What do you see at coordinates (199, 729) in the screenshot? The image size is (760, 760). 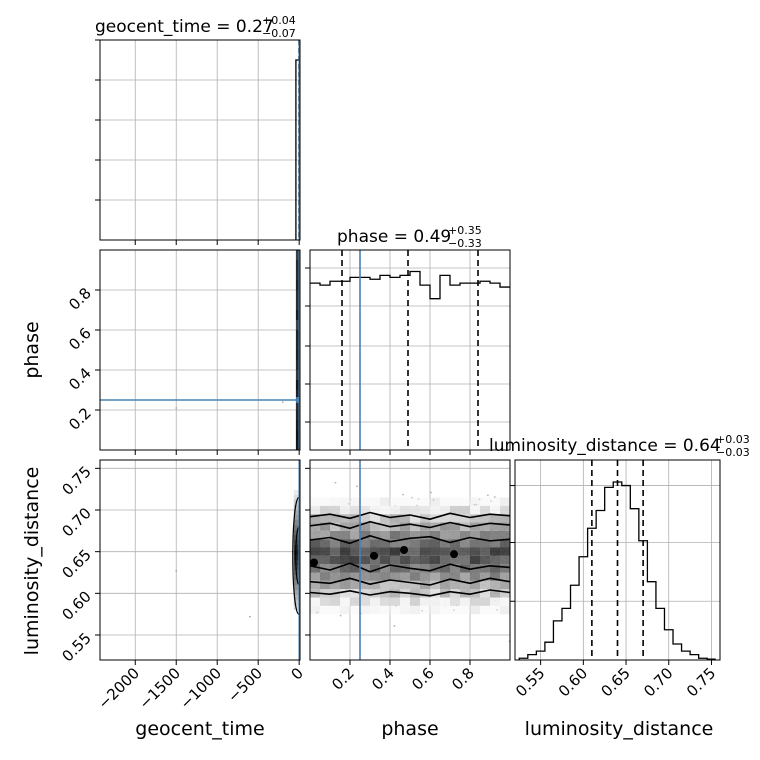 I see `xlabel-geocent-time: geocent_time` at bounding box center [199, 729].